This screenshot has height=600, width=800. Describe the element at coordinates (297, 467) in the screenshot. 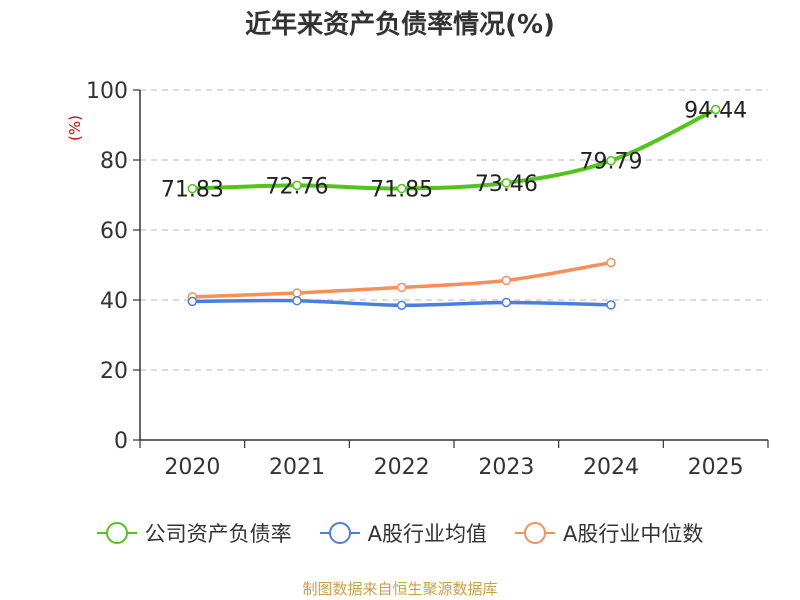

I see `x-tick-label-2021: 2021` at that location.